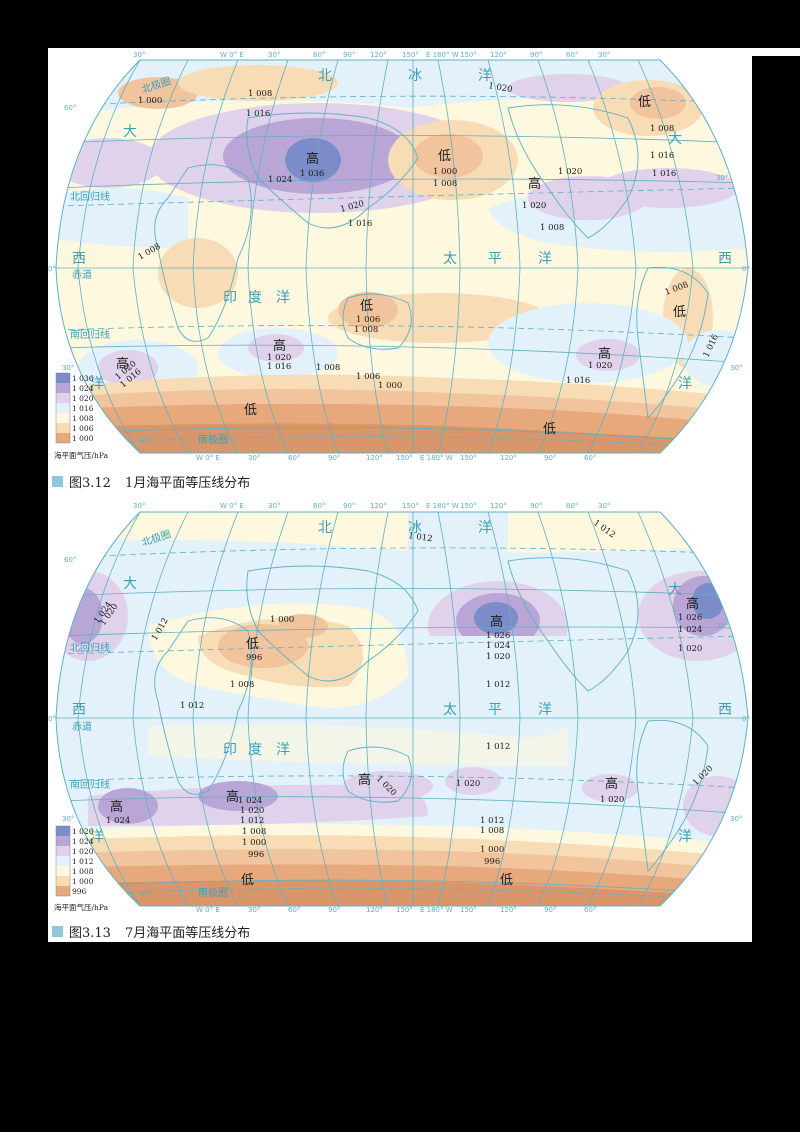 This screenshot has width=800, height=1132. What do you see at coordinates (82, 726) in the screenshot?
I see `svg-text: 赤道` at bounding box center [82, 726].